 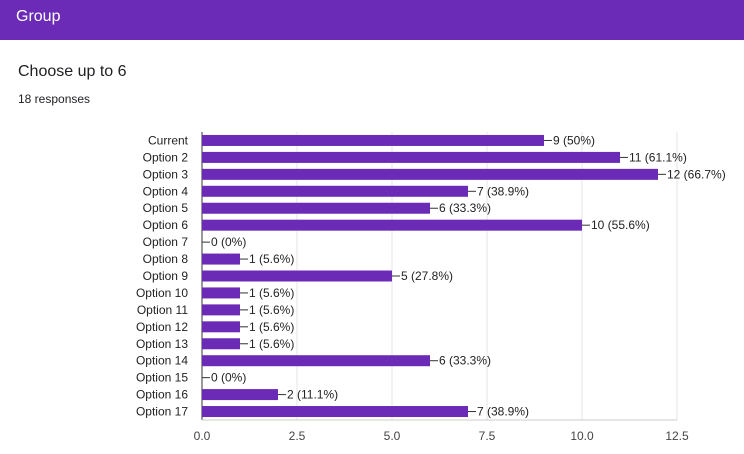 What do you see at coordinates (166, 174) in the screenshot?
I see `category-label: Option 3` at bounding box center [166, 174].